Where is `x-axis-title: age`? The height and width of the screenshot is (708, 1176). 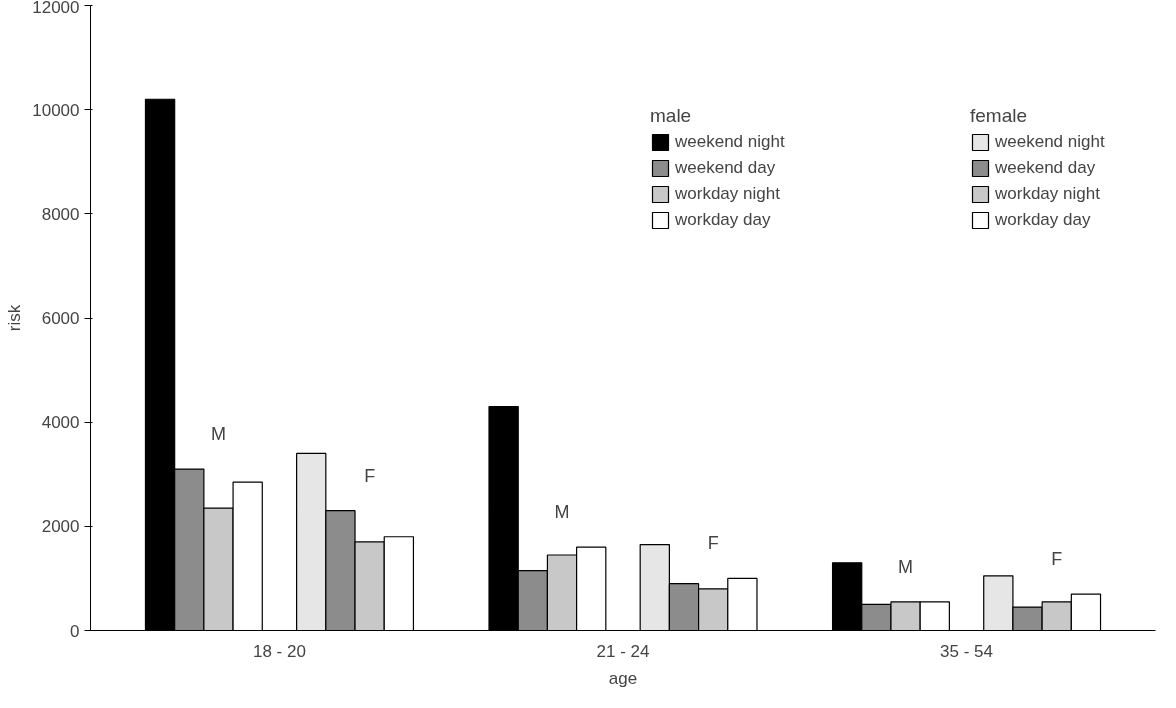
x-axis-title: age is located at coordinates (623, 678).